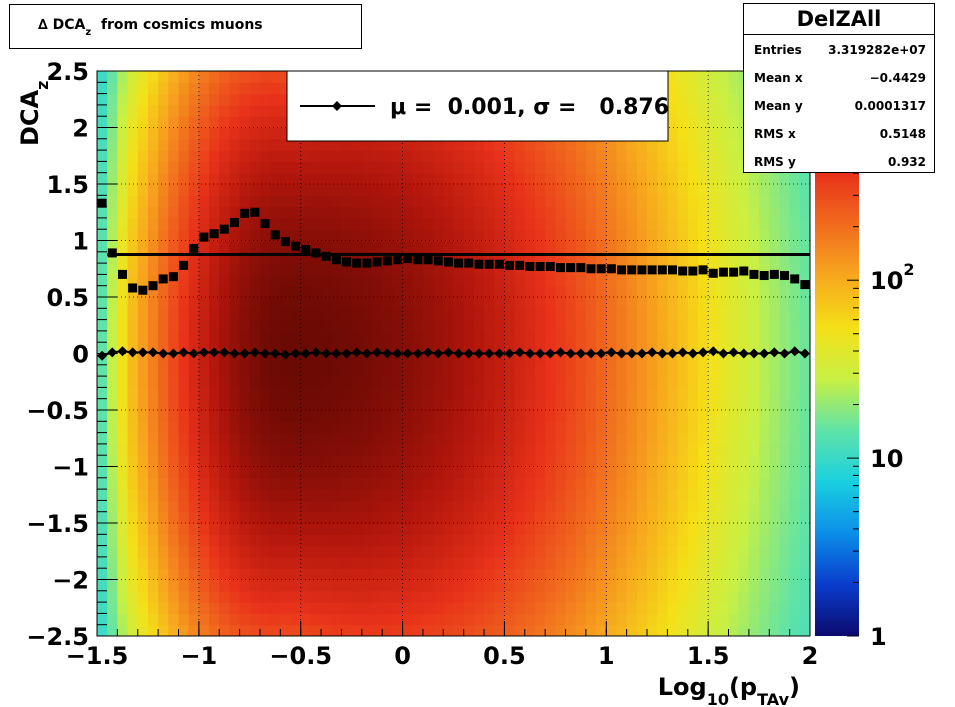  What do you see at coordinates (402, 656) in the screenshot?
I see `x-tick-label: 0` at bounding box center [402, 656].